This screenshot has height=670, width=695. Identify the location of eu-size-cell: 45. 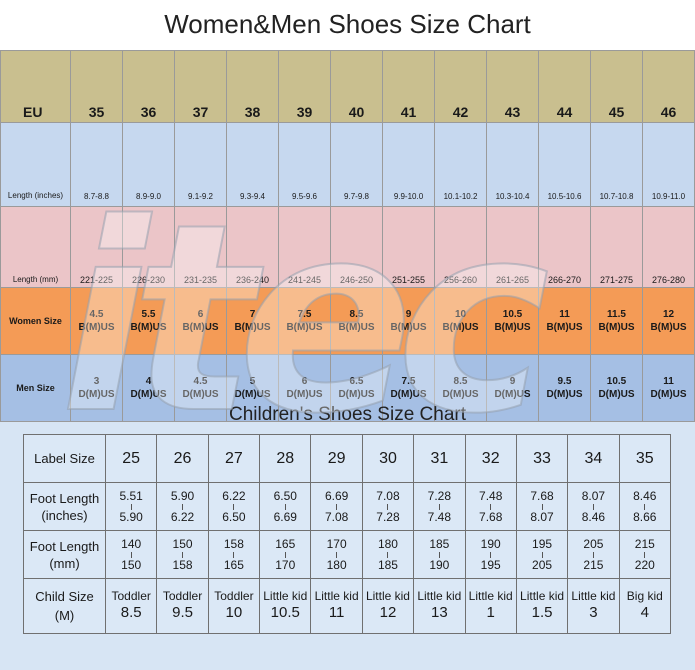
(616, 86).